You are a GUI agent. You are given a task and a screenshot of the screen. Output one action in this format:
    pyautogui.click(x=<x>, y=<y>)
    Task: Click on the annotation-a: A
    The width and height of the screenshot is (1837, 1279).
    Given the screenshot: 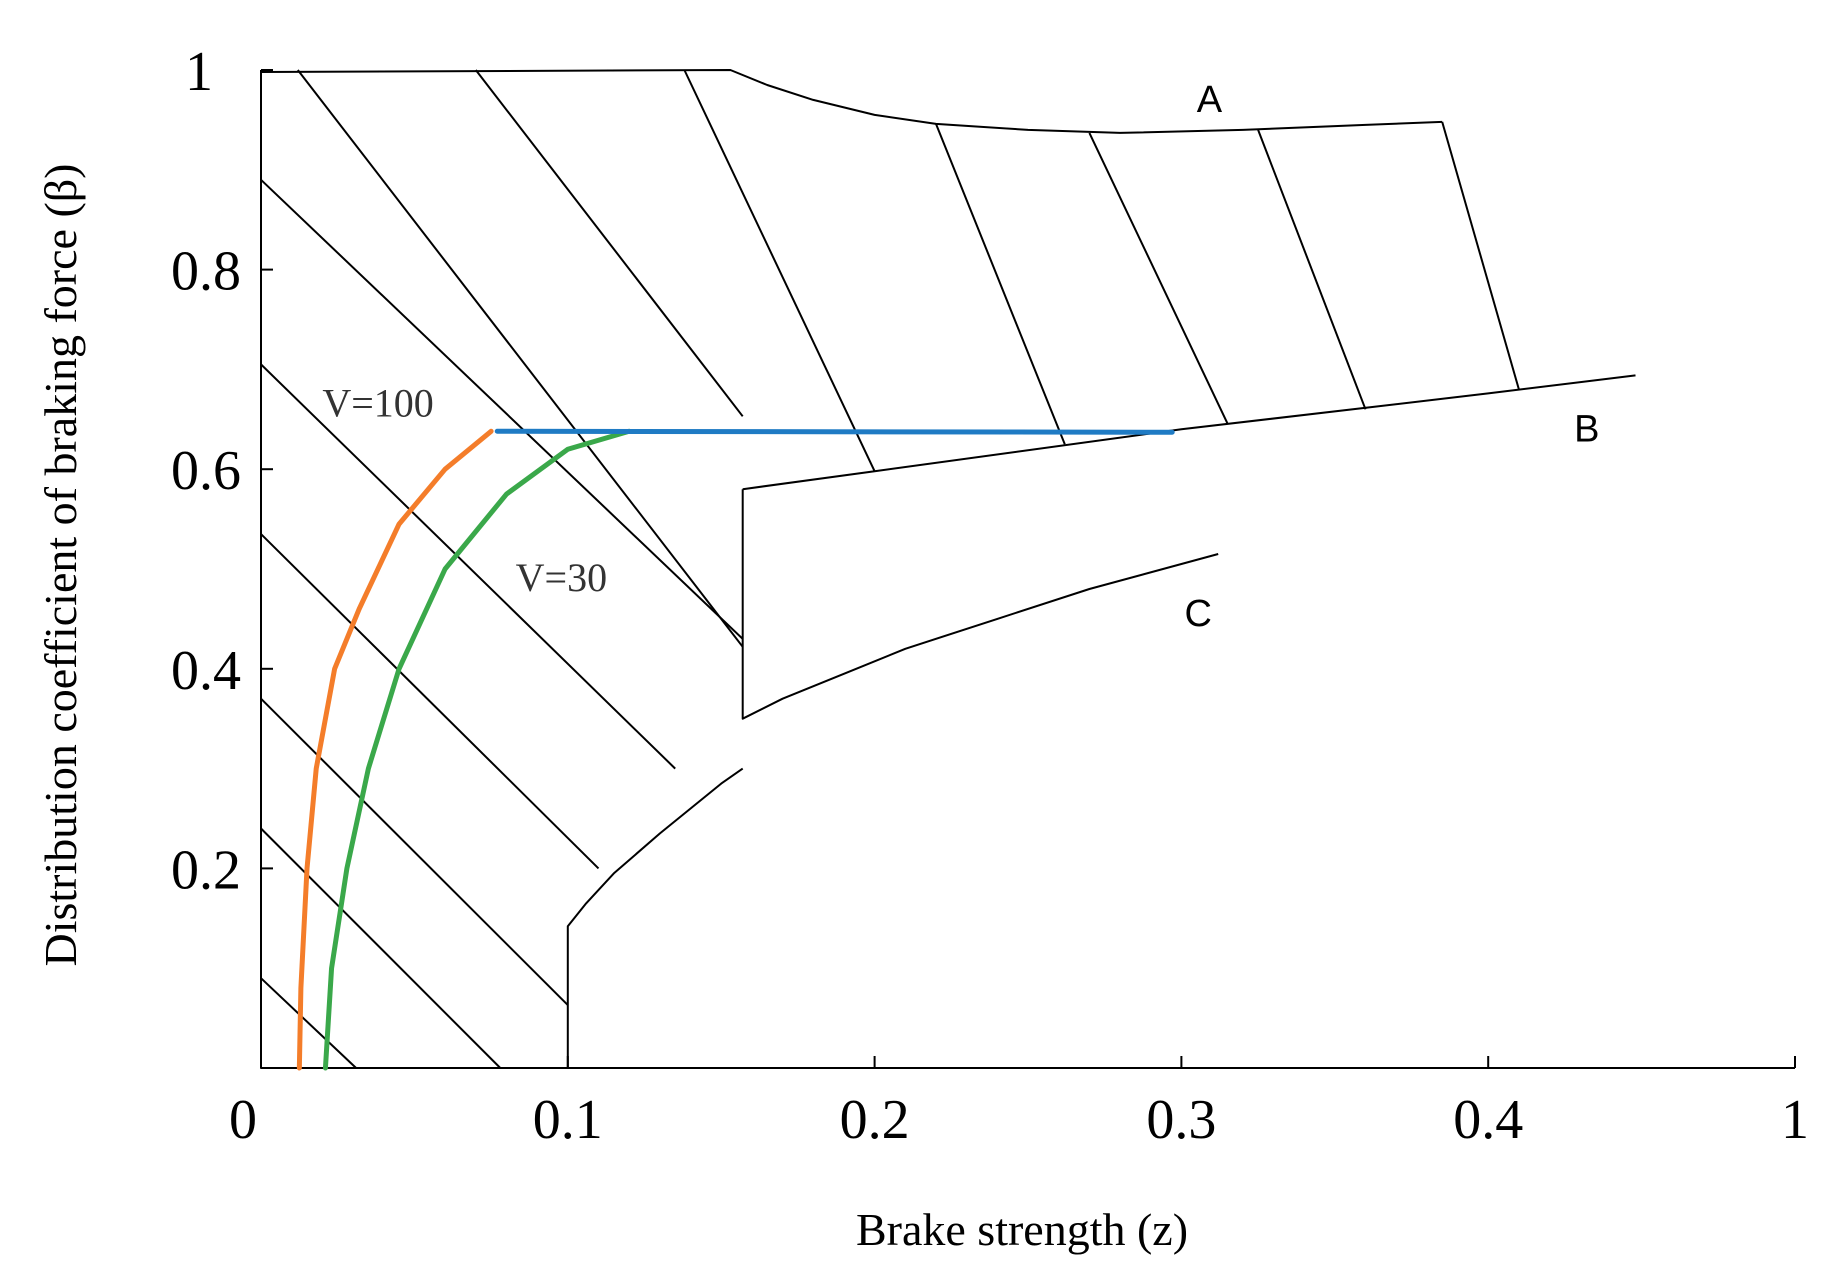 What is the action you would take?
    pyautogui.click(x=1210, y=100)
    